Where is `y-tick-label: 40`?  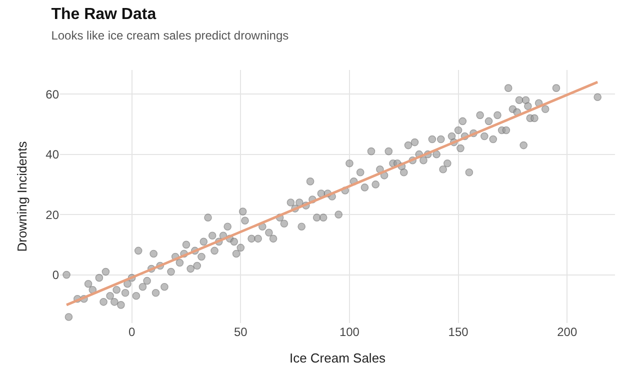
y-tick-label: 40 is located at coordinates (53, 155).